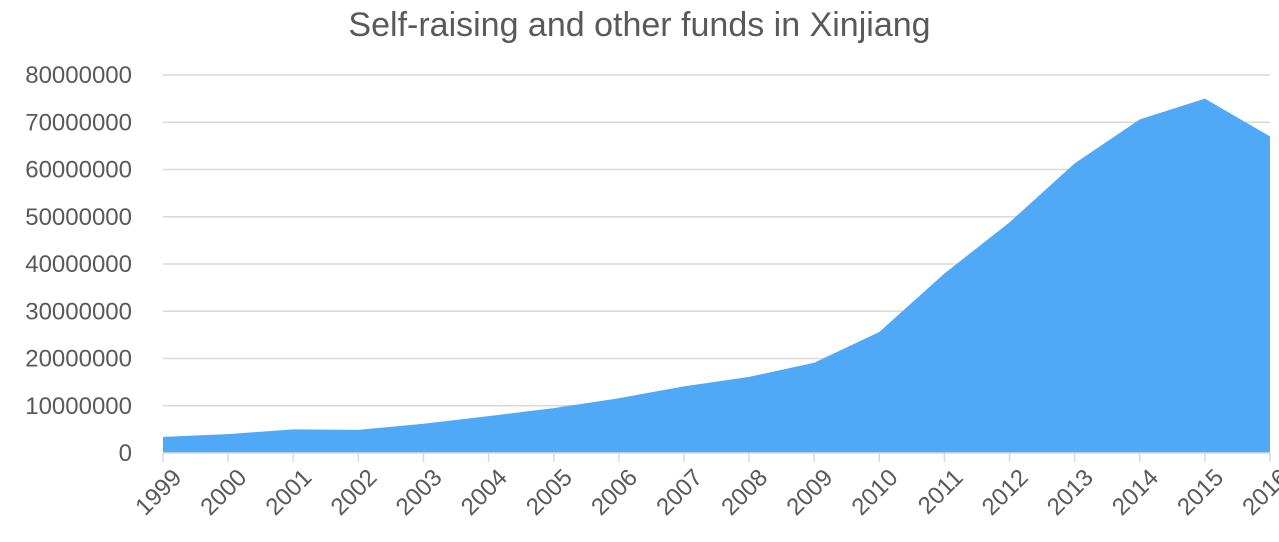 Image resolution: width=1279 pixels, height=542 pixels. Describe the element at coordinates (809, 492) in the screenshot. I see `x-tick-label: 2009` at that location.